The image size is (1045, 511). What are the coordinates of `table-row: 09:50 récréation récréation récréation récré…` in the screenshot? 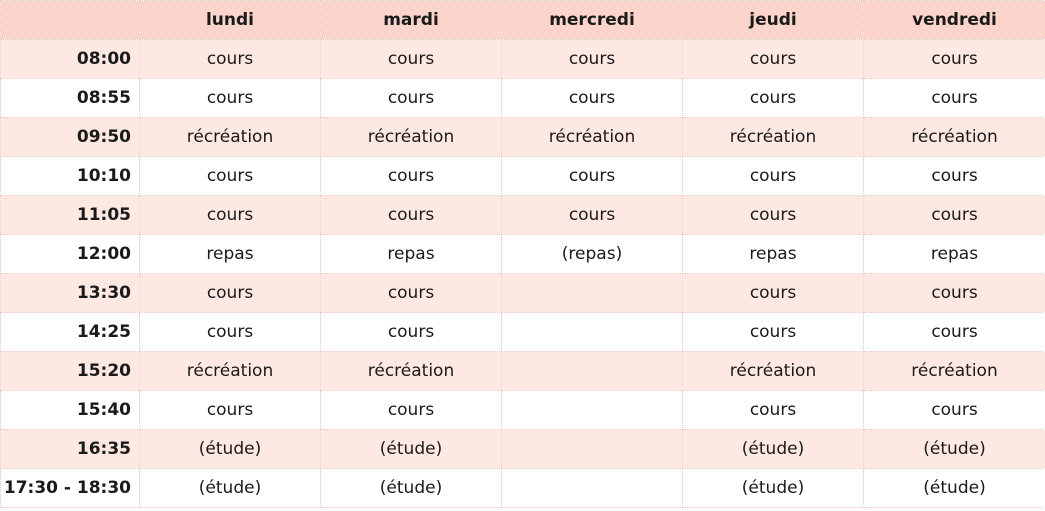 It's located at (522, 137).